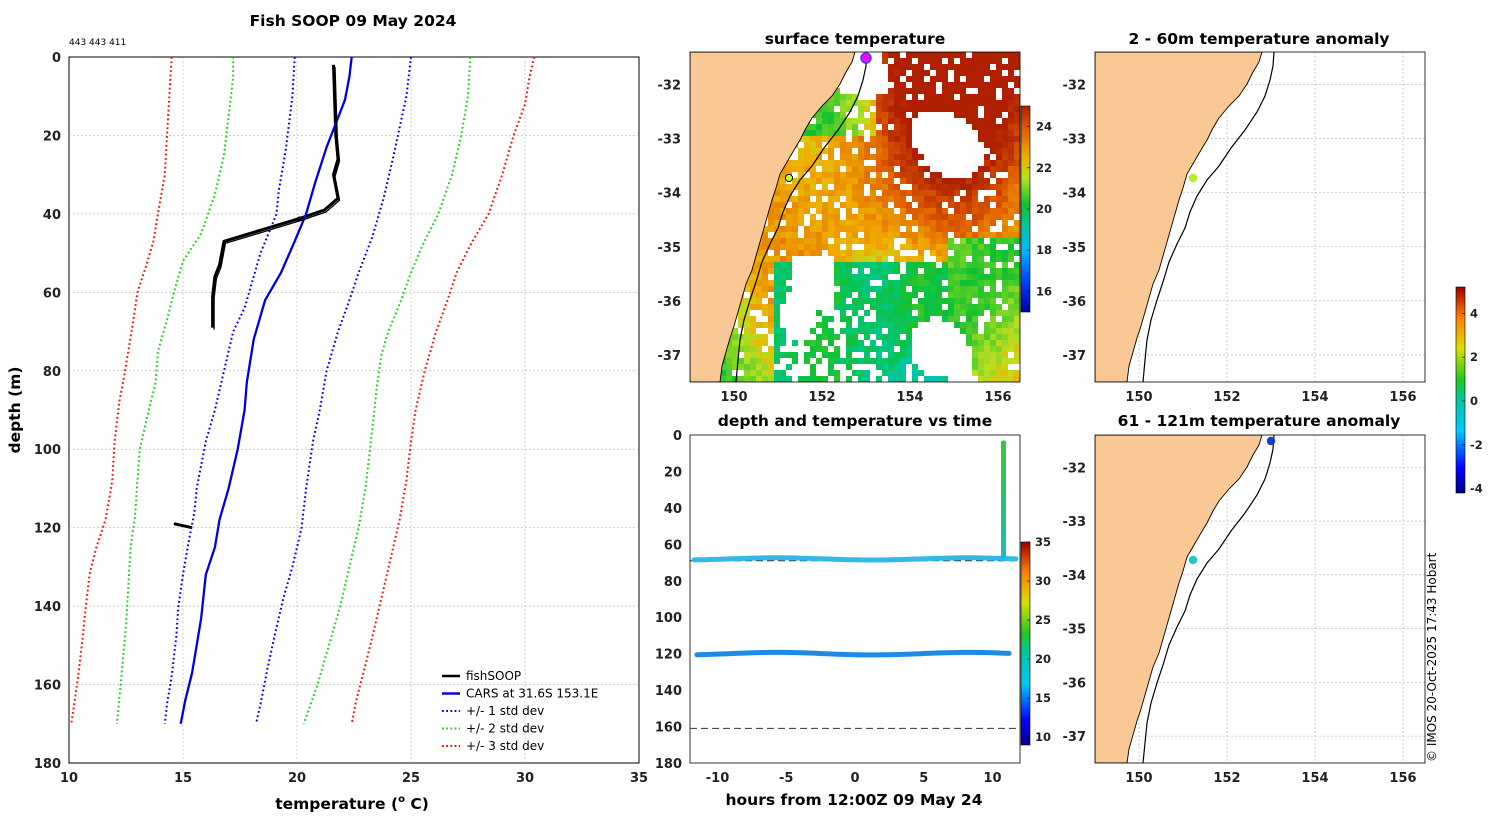 The image size is (1500, 820). What do you see at coordinates (1314, 397) in the screenshot?
I see `map-lon-tick-label: 154` at bounding box center [1314, 397].